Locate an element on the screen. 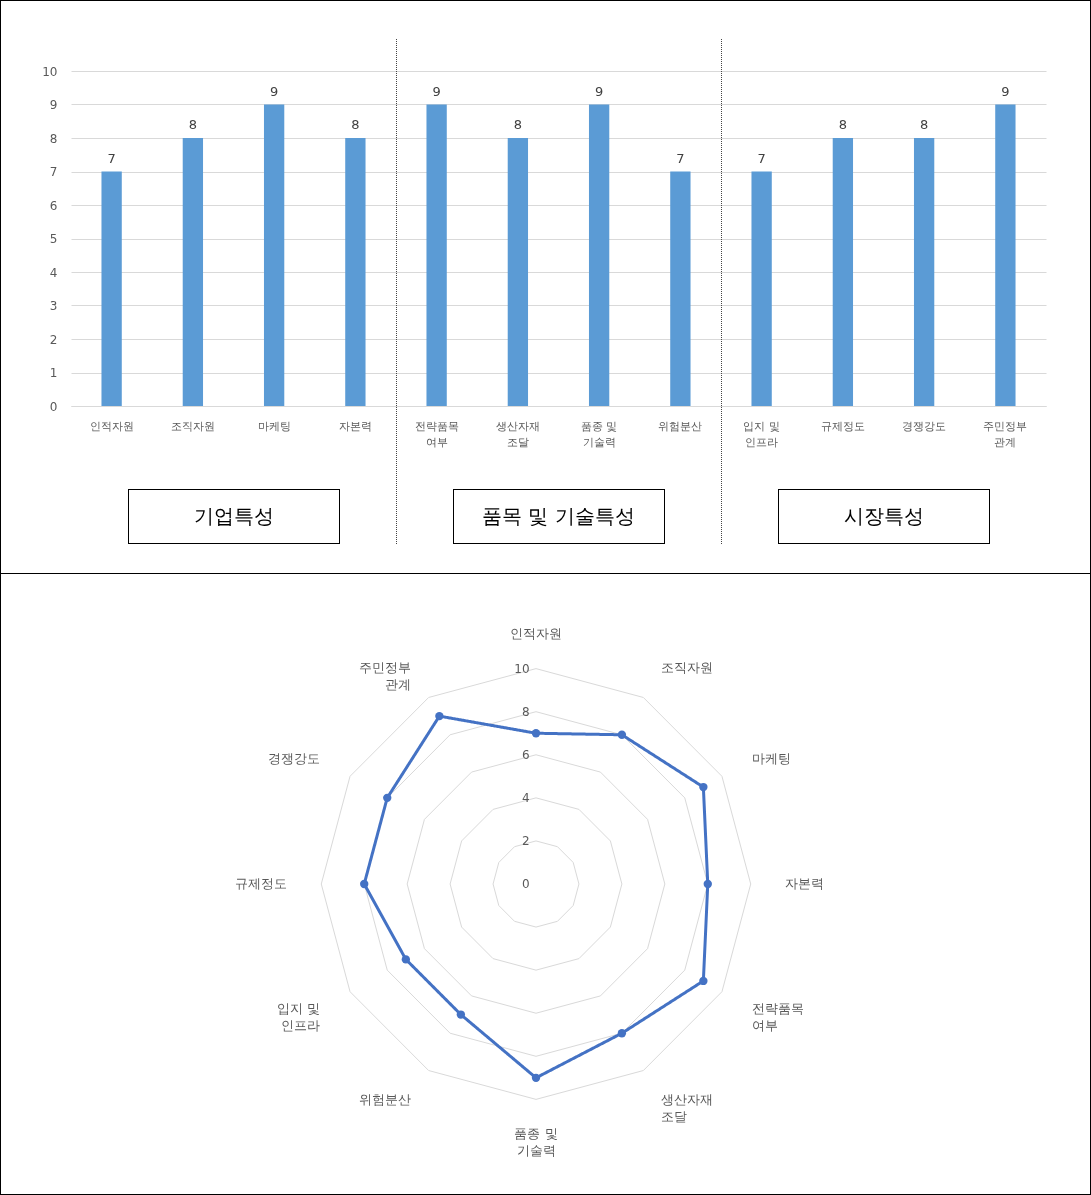 The image size is (1091, 1195). group-label-box: 품목 및 기술특성 is located at coordinates (558, 516).